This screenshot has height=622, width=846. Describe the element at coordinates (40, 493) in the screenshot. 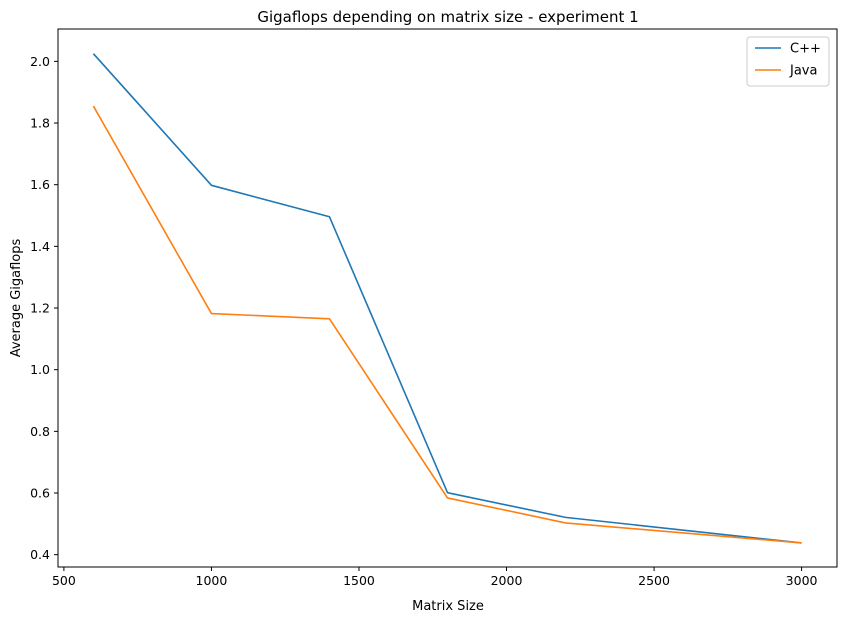

I see `y-tick-label: 0.6` at that location.